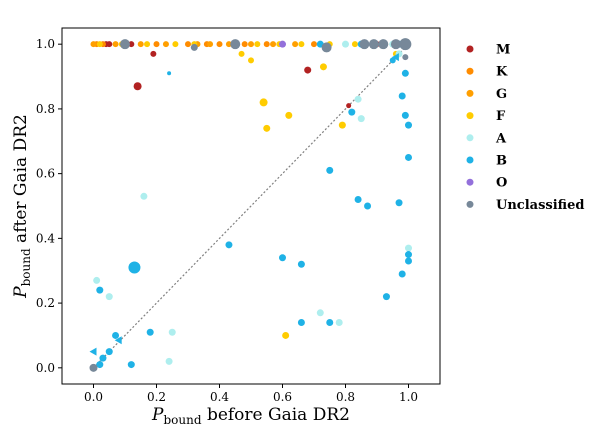 This screenshot has height=432, width=598. Describe the element at coordinates (501, 161) in the screenshot. I see `legend-label-b: B` at that location.